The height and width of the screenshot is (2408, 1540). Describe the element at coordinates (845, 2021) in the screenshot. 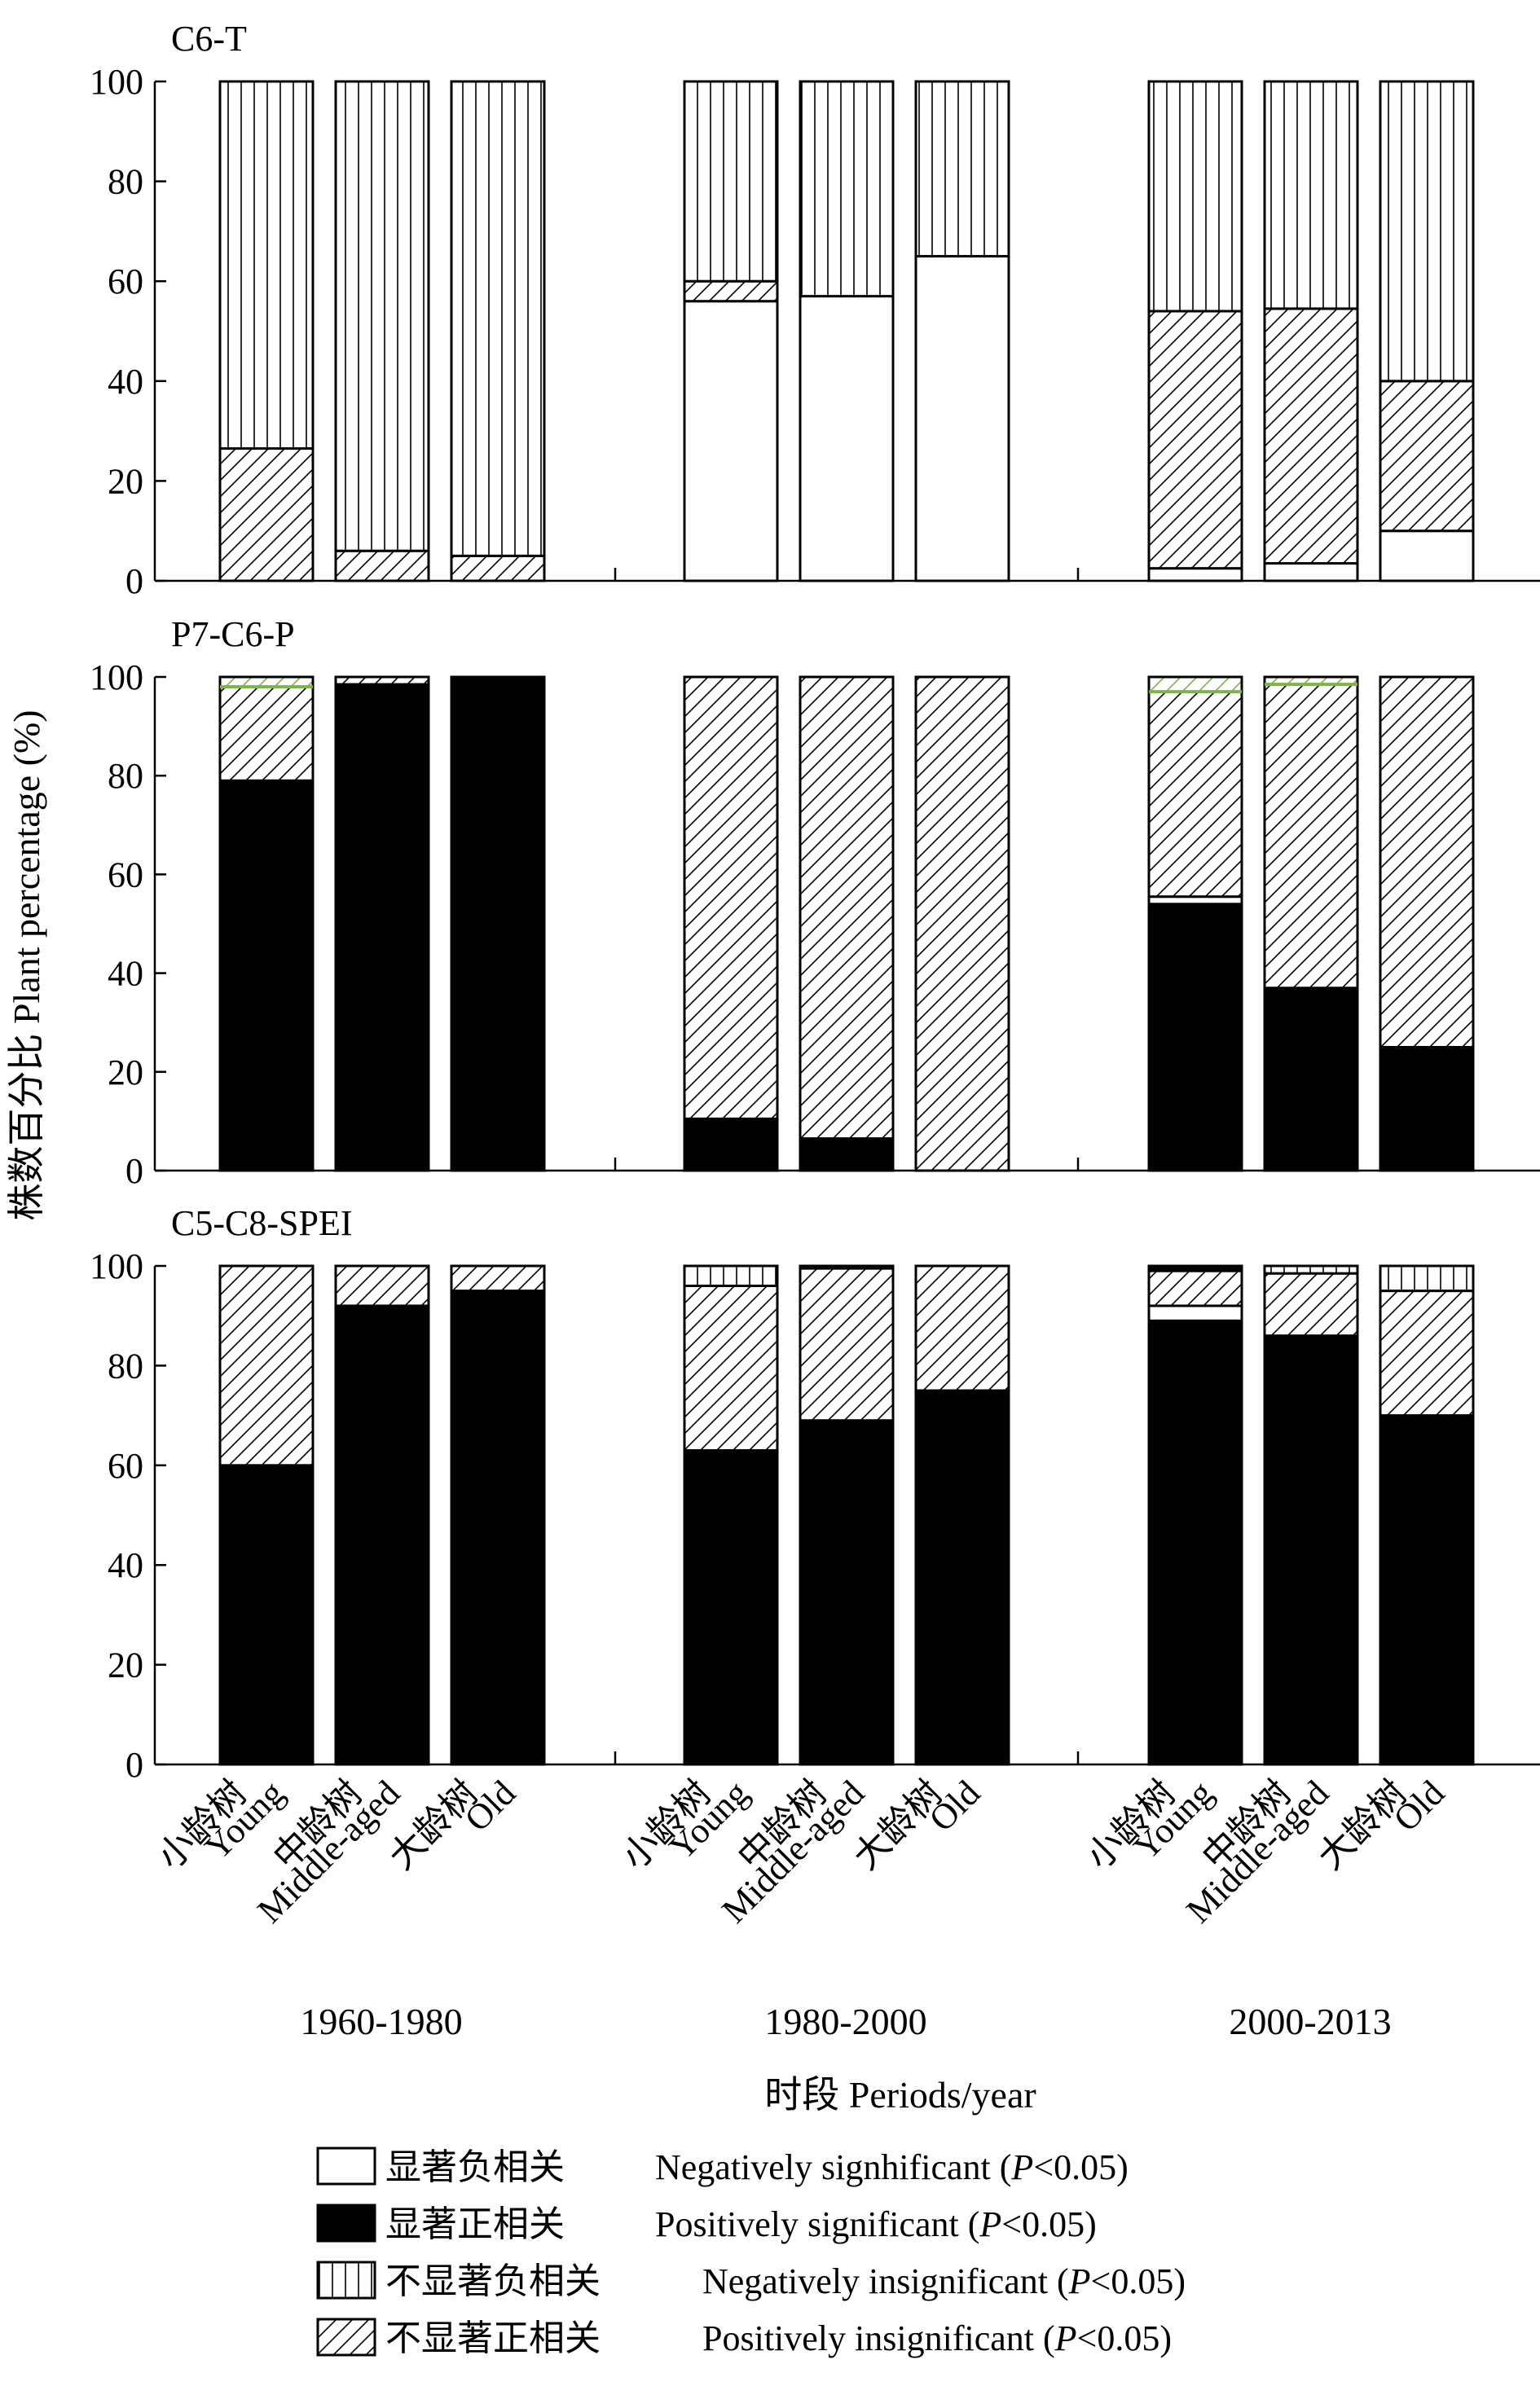

I see `x-period-label: 1980-2000` at that location.